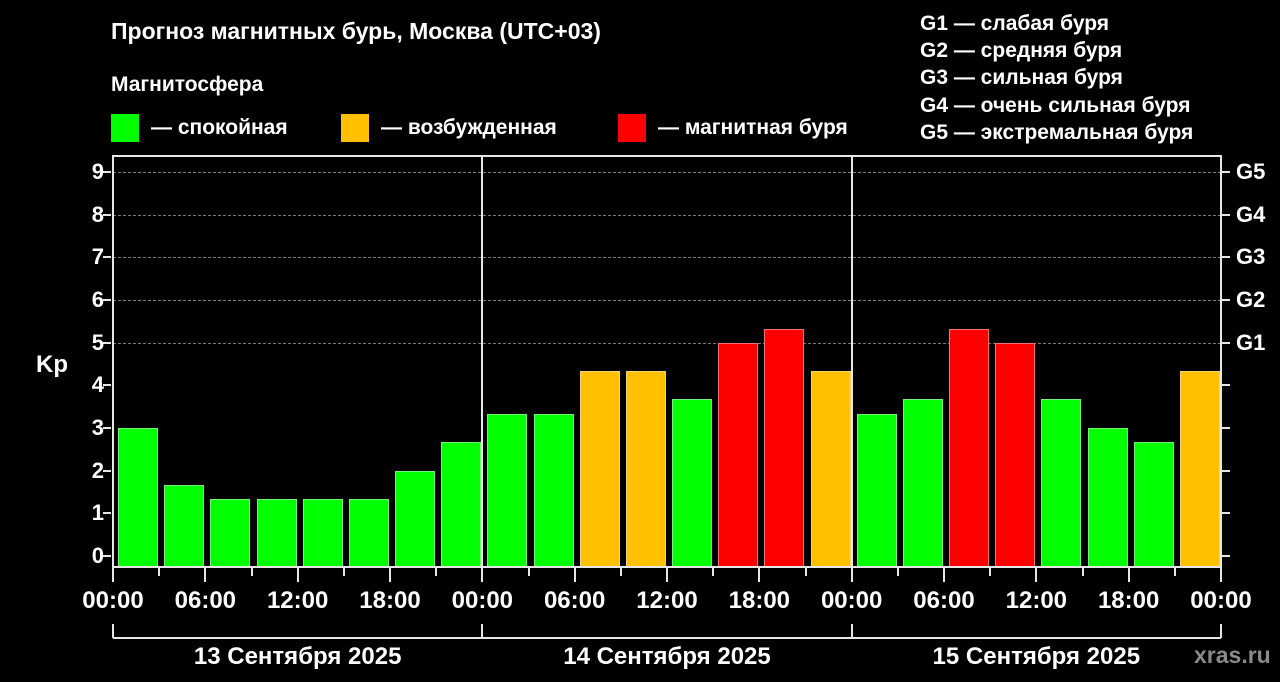 This screenshot has width=1280, height=682. I want to click on y-tick-label: 5, so click(97, 342).